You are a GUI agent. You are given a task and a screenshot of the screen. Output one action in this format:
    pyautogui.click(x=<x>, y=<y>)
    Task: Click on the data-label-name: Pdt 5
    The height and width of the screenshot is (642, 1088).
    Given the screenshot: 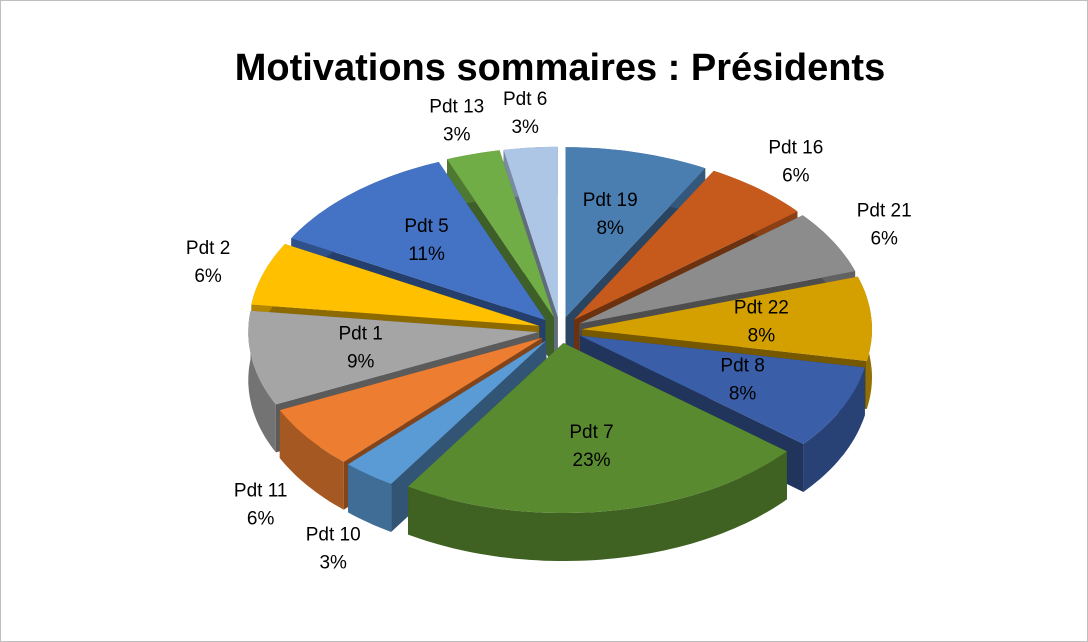 What is the action you would take?
    pyautogui.click(x=426, y=226)
    